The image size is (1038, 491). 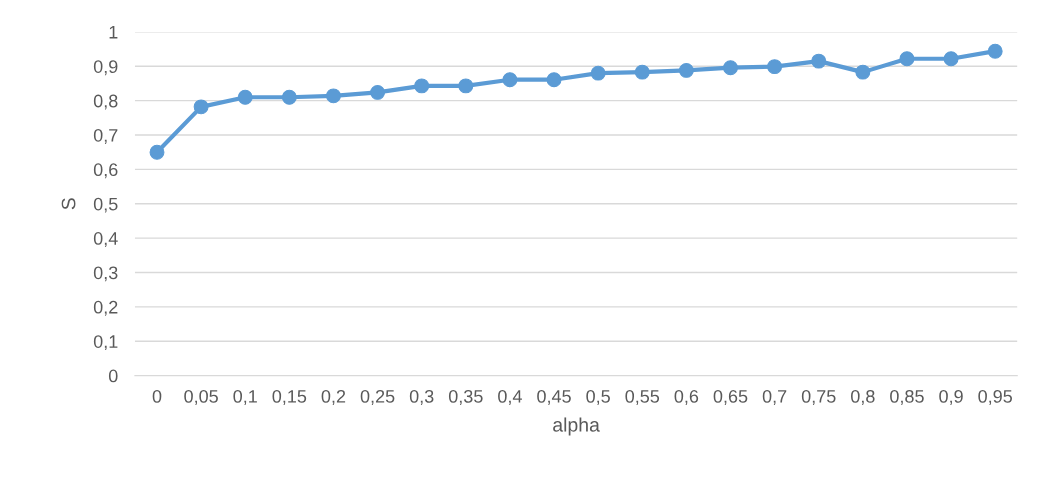 What do you see at coordinates (421, 397) in the screenshot?
I see `x-tick-label: 0,3` at bounding box center [421, 397].